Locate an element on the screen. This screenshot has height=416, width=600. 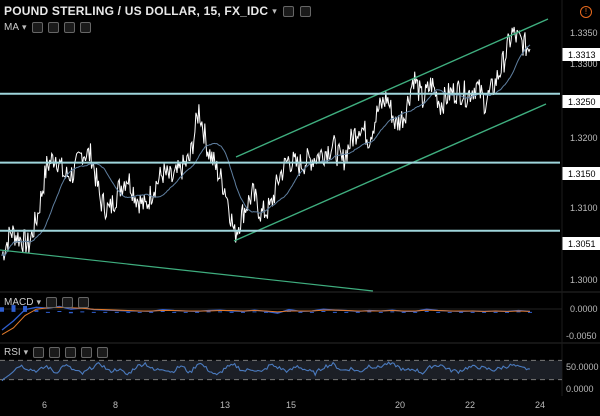
time-axis: 6 8 13 15 20 22 24 is located at coordinates (293, 405).